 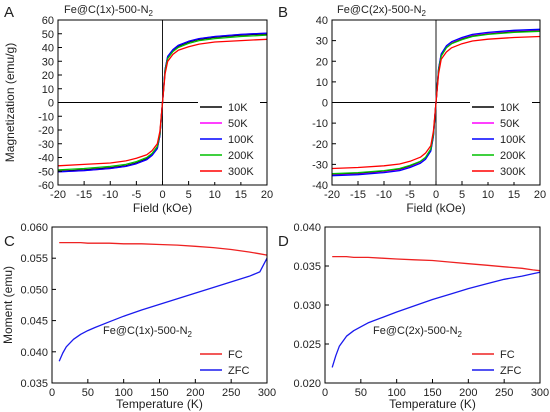 What do you see at coordinates (48, 21) in the screenshot?
I see `y-tick-label: 60` at bounding box center [48, 21].